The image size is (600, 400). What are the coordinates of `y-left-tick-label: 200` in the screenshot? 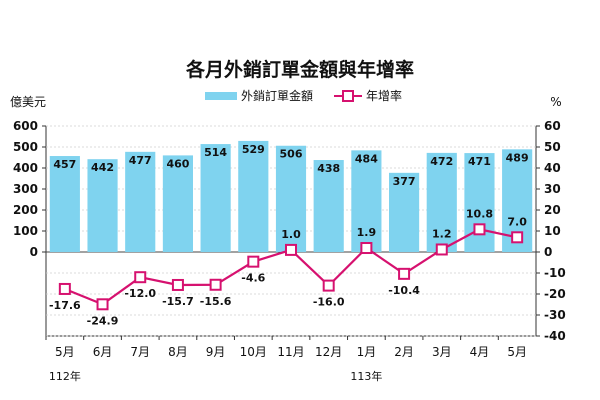 It's located at (25, 210).